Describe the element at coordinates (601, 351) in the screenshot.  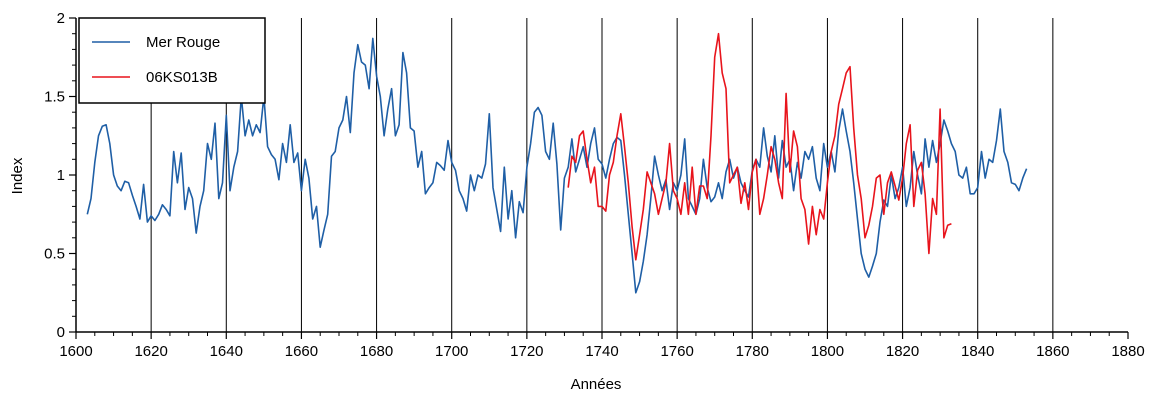
I see `x-tick-label: 1740` at that location.